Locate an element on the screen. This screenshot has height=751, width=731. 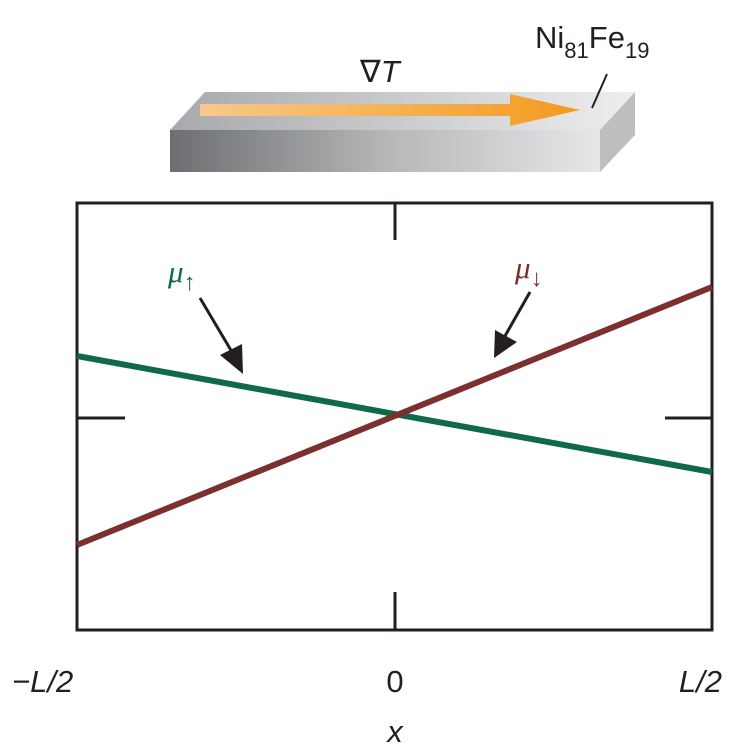
material-label: Ni81Fe19 is located at coordinates (592, 41).